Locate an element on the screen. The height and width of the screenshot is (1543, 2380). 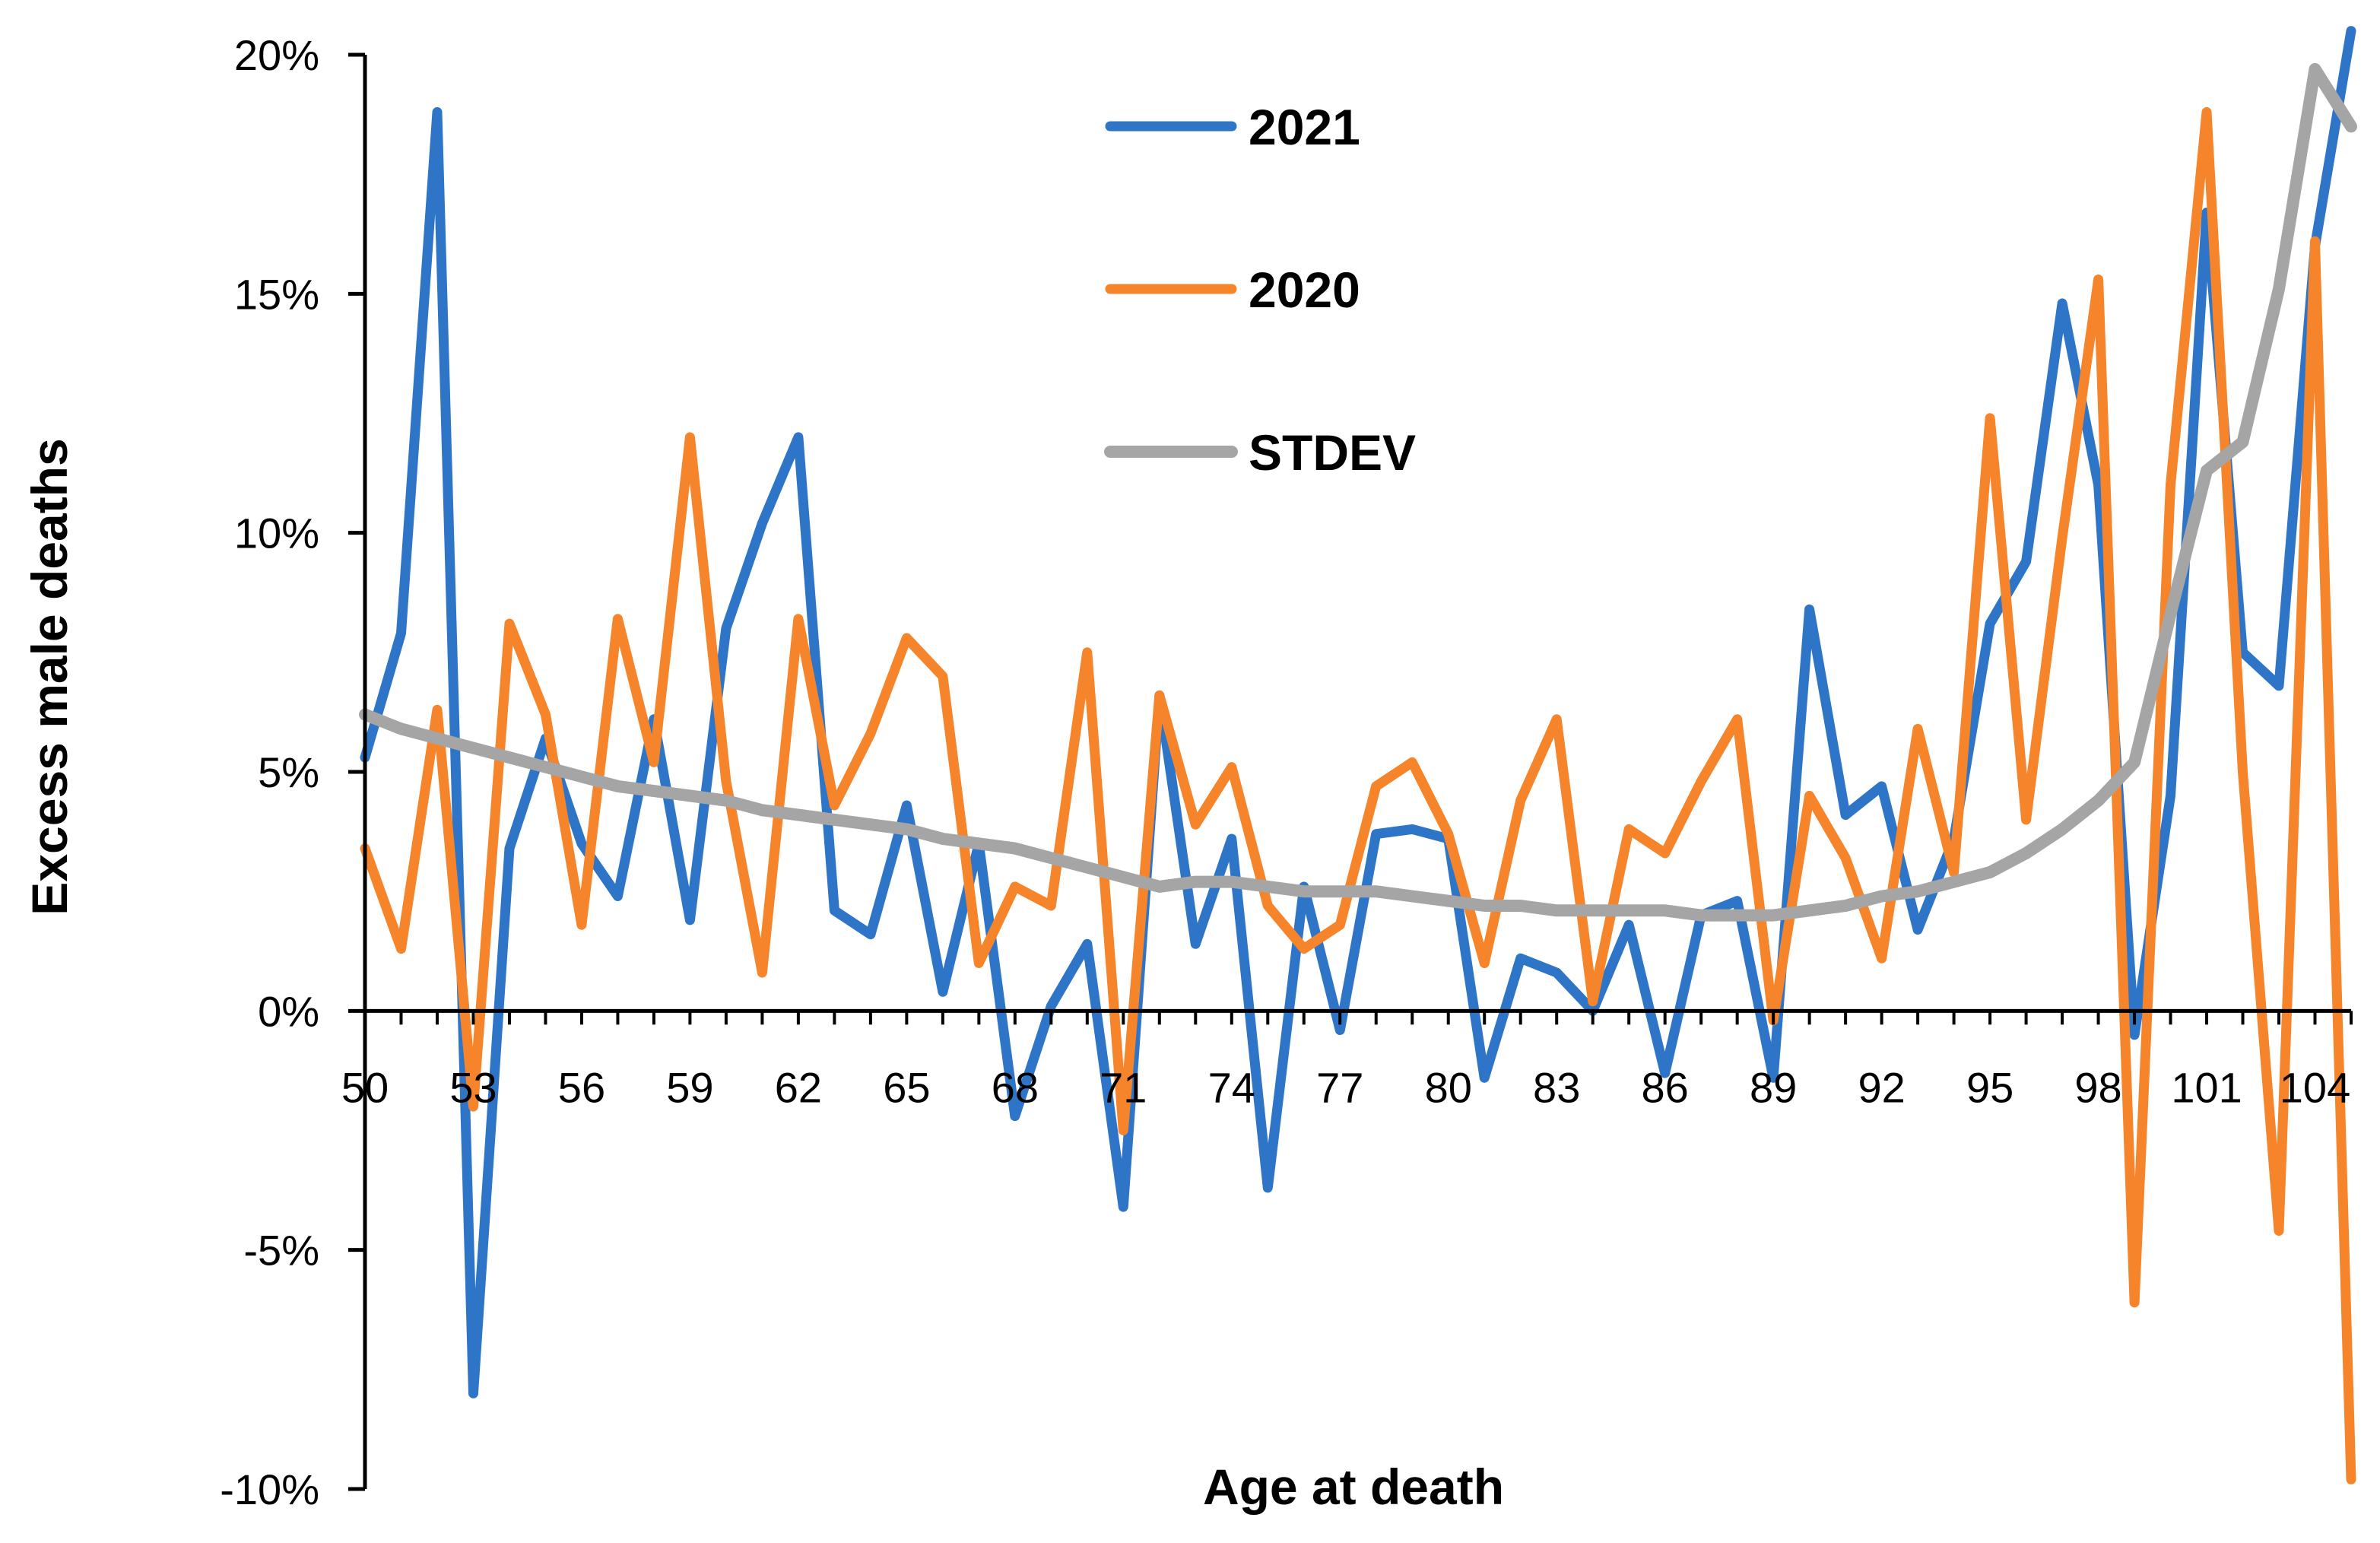
x-tick-label: 71 is located at coordinates (1123, 1087).